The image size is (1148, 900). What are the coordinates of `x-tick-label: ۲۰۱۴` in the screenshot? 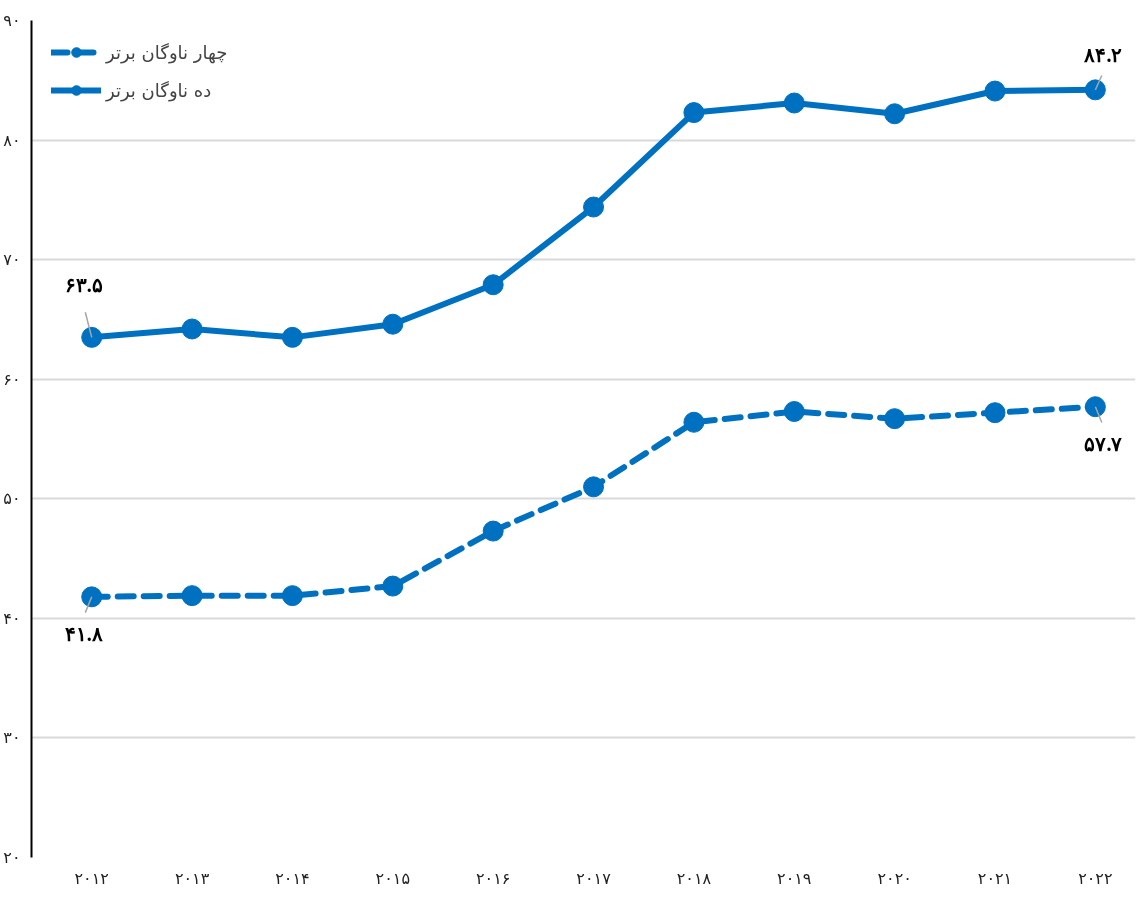 It's located at (292, 878).